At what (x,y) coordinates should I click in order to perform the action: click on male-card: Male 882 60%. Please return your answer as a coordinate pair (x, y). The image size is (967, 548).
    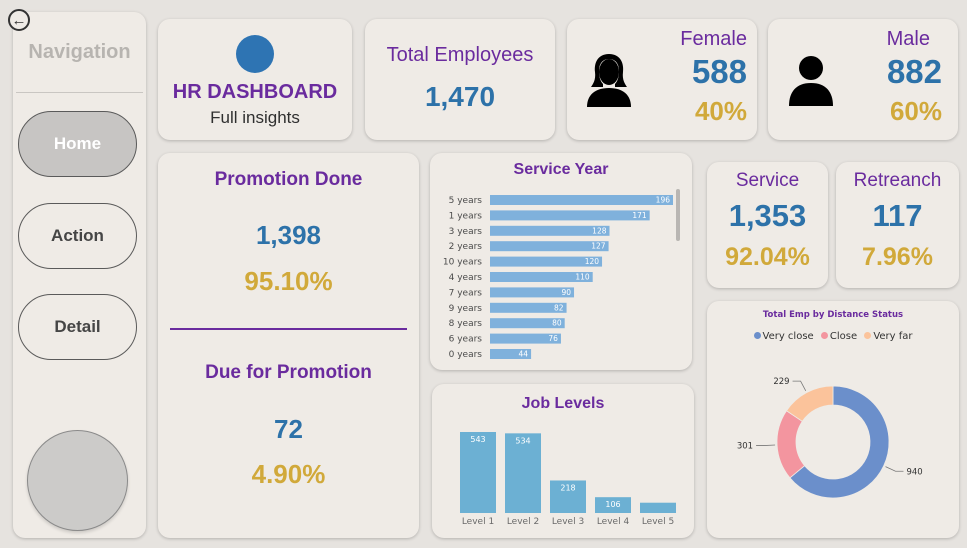
    Looking at the image, I should click on (863, 79).